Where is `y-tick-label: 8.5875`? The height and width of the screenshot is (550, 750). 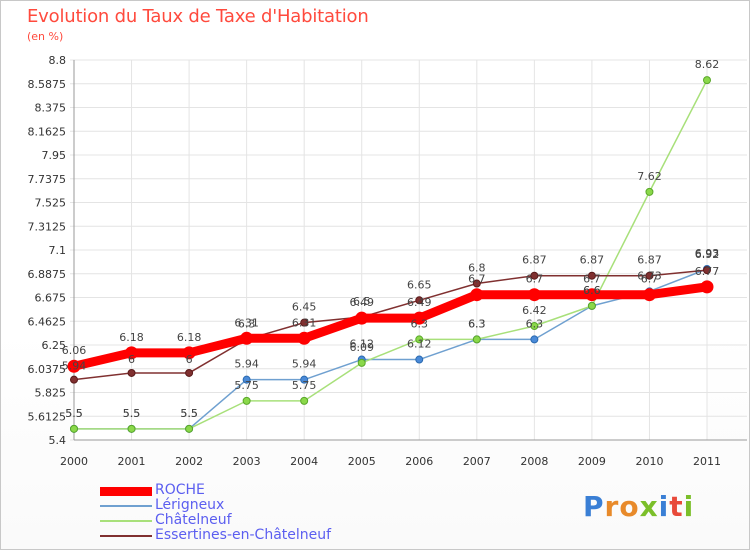
y-tick-label: 8.5875 is located at coordinates (47, 84).